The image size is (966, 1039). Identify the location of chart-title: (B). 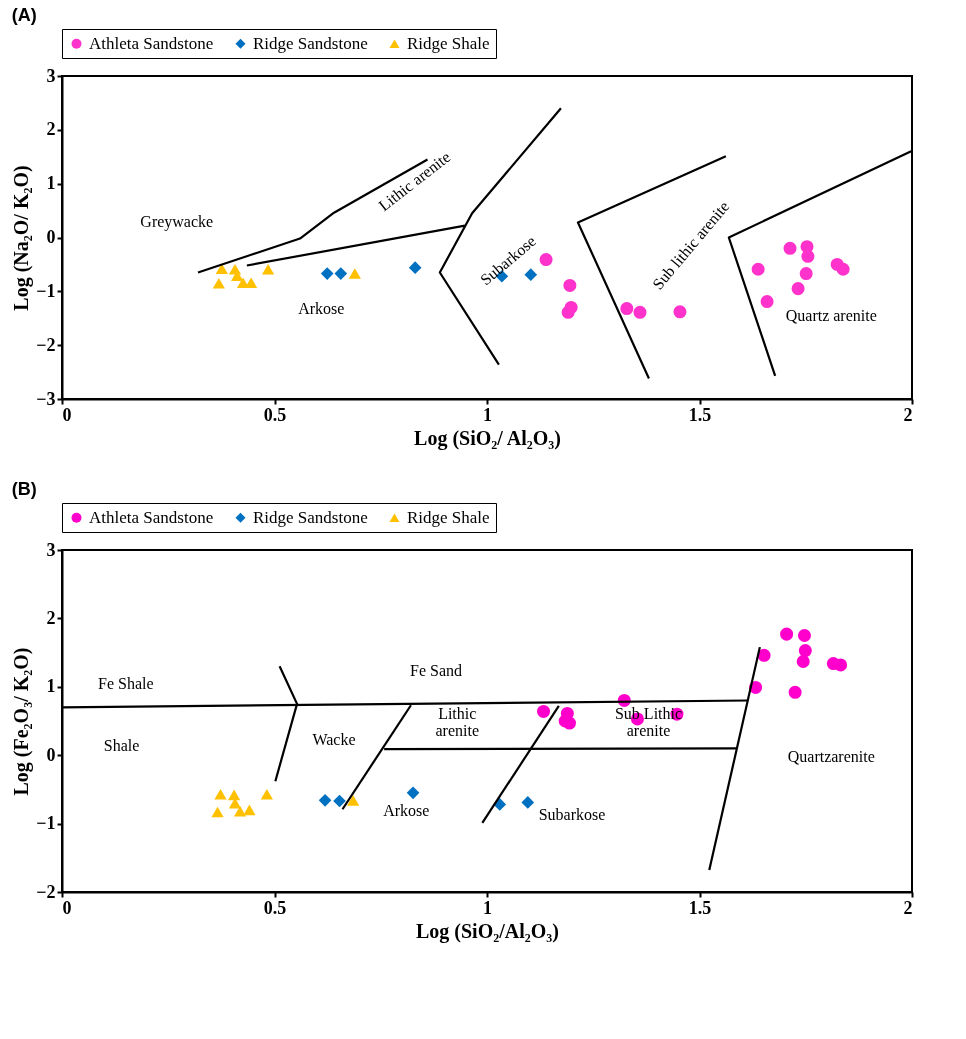
(24, 488).